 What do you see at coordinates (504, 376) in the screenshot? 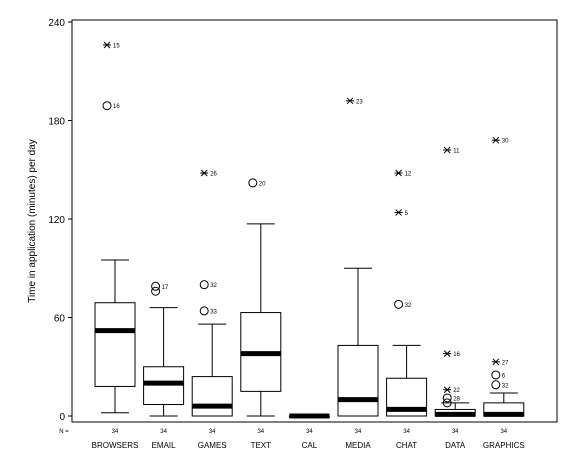
I see `outlier-label: 6` at bounding box center [504, 376].